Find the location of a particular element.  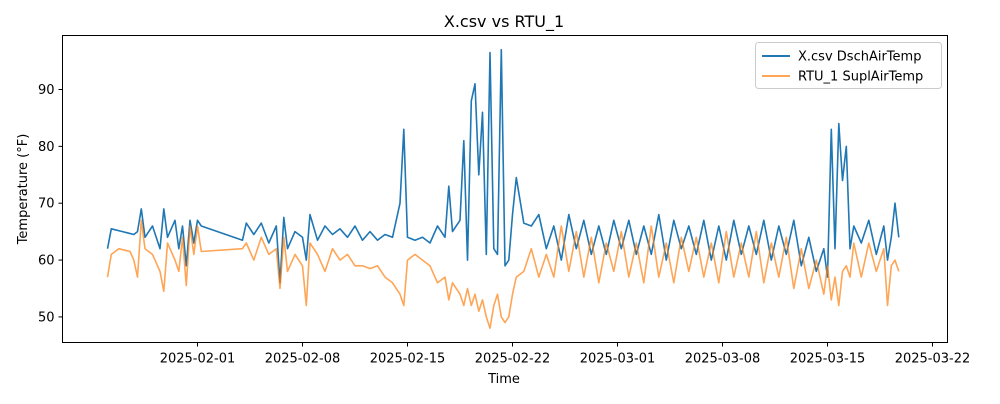

legend-box is located at coordinates (848, 65).